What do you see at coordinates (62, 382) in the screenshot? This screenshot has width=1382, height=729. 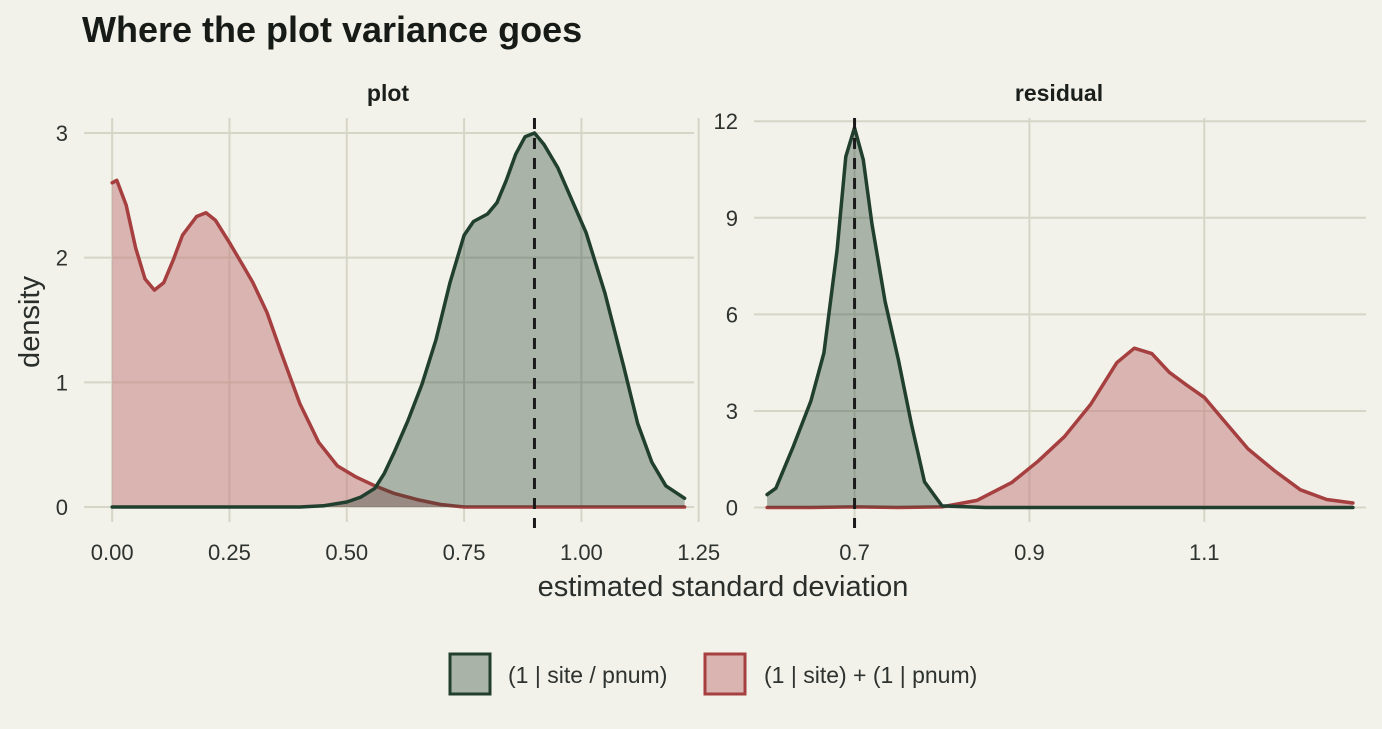 I see `y-tick-label: 1` at bounding box center [62, 382].